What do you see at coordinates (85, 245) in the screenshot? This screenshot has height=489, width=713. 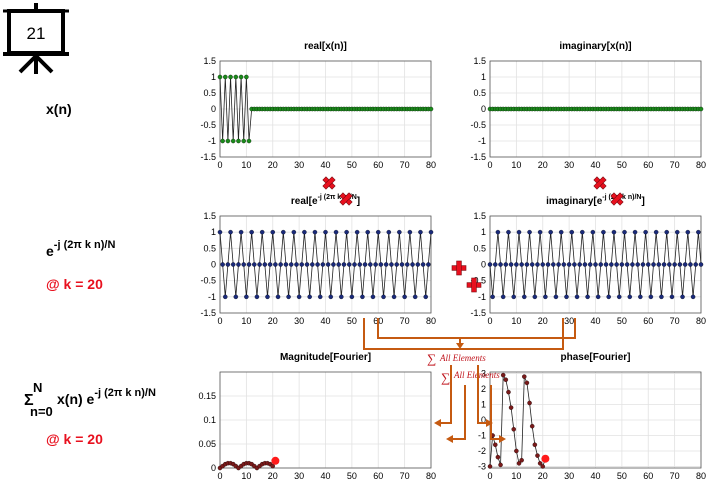 I see `label-exponential-superscript: -j (2π k n)/N` at bounding box center [85, 245].